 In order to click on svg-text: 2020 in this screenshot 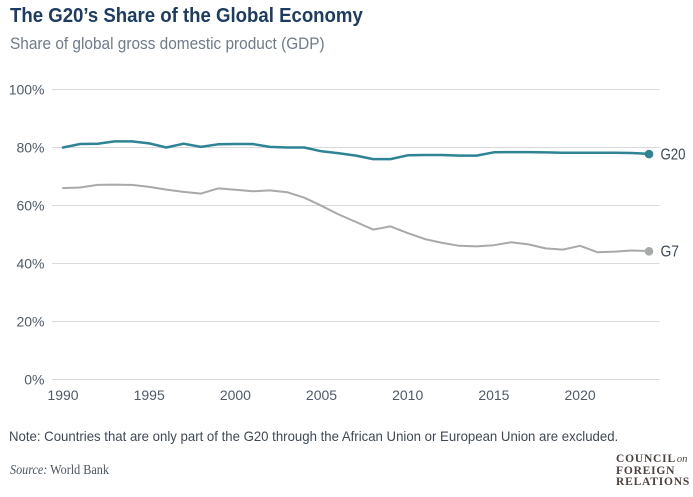, I will do `click(580, 395)`.